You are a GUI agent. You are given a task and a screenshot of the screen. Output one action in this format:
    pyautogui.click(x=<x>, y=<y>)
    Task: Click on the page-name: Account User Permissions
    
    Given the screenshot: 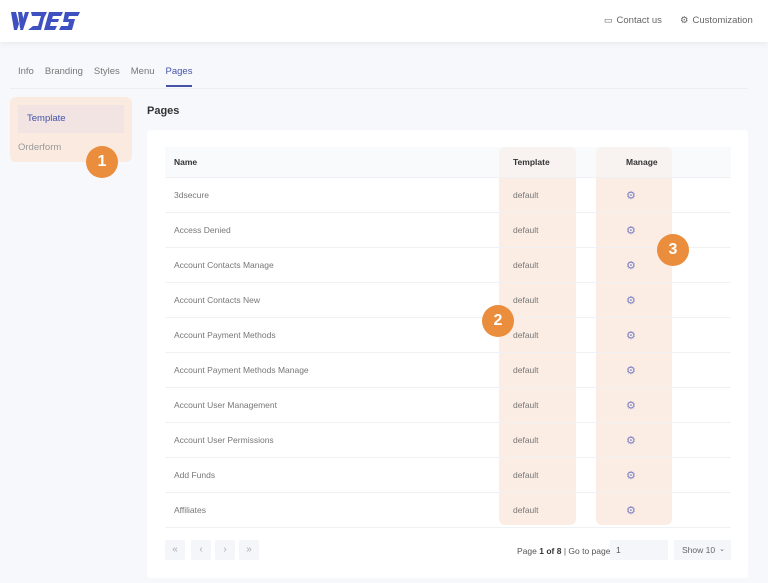 What is the action you would take?
    pyautogui.click(x=224, y=440)
    